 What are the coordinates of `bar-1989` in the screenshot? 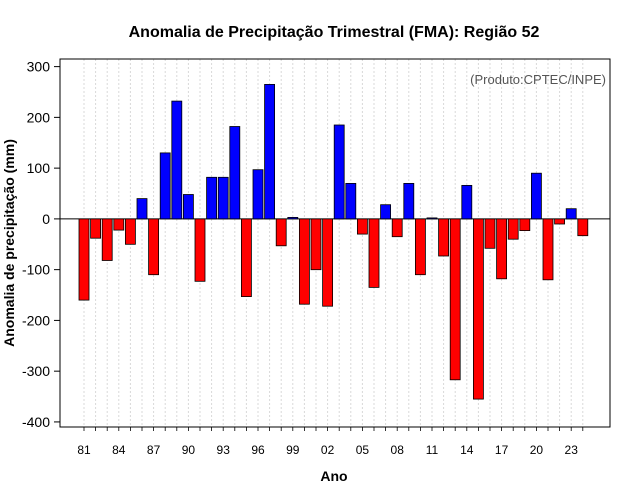 It's located at (177, 160).